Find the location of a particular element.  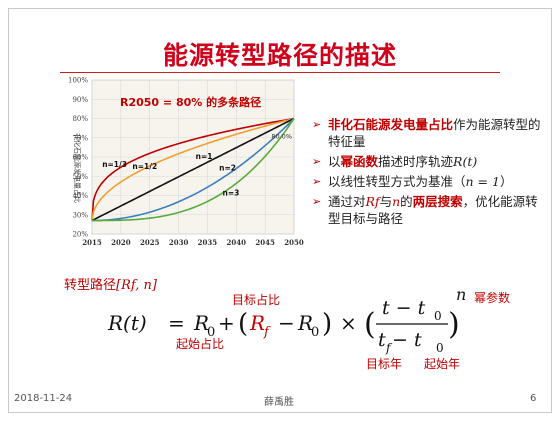

end-value-label: 80.0% is located at coordinates (281, 137).